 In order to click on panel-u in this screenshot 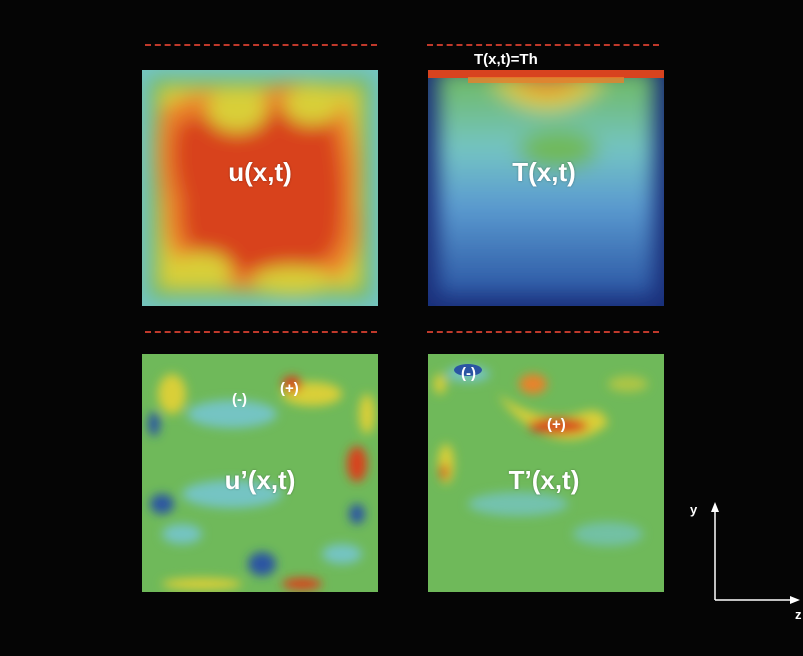, I will do `click(260, 188)`.